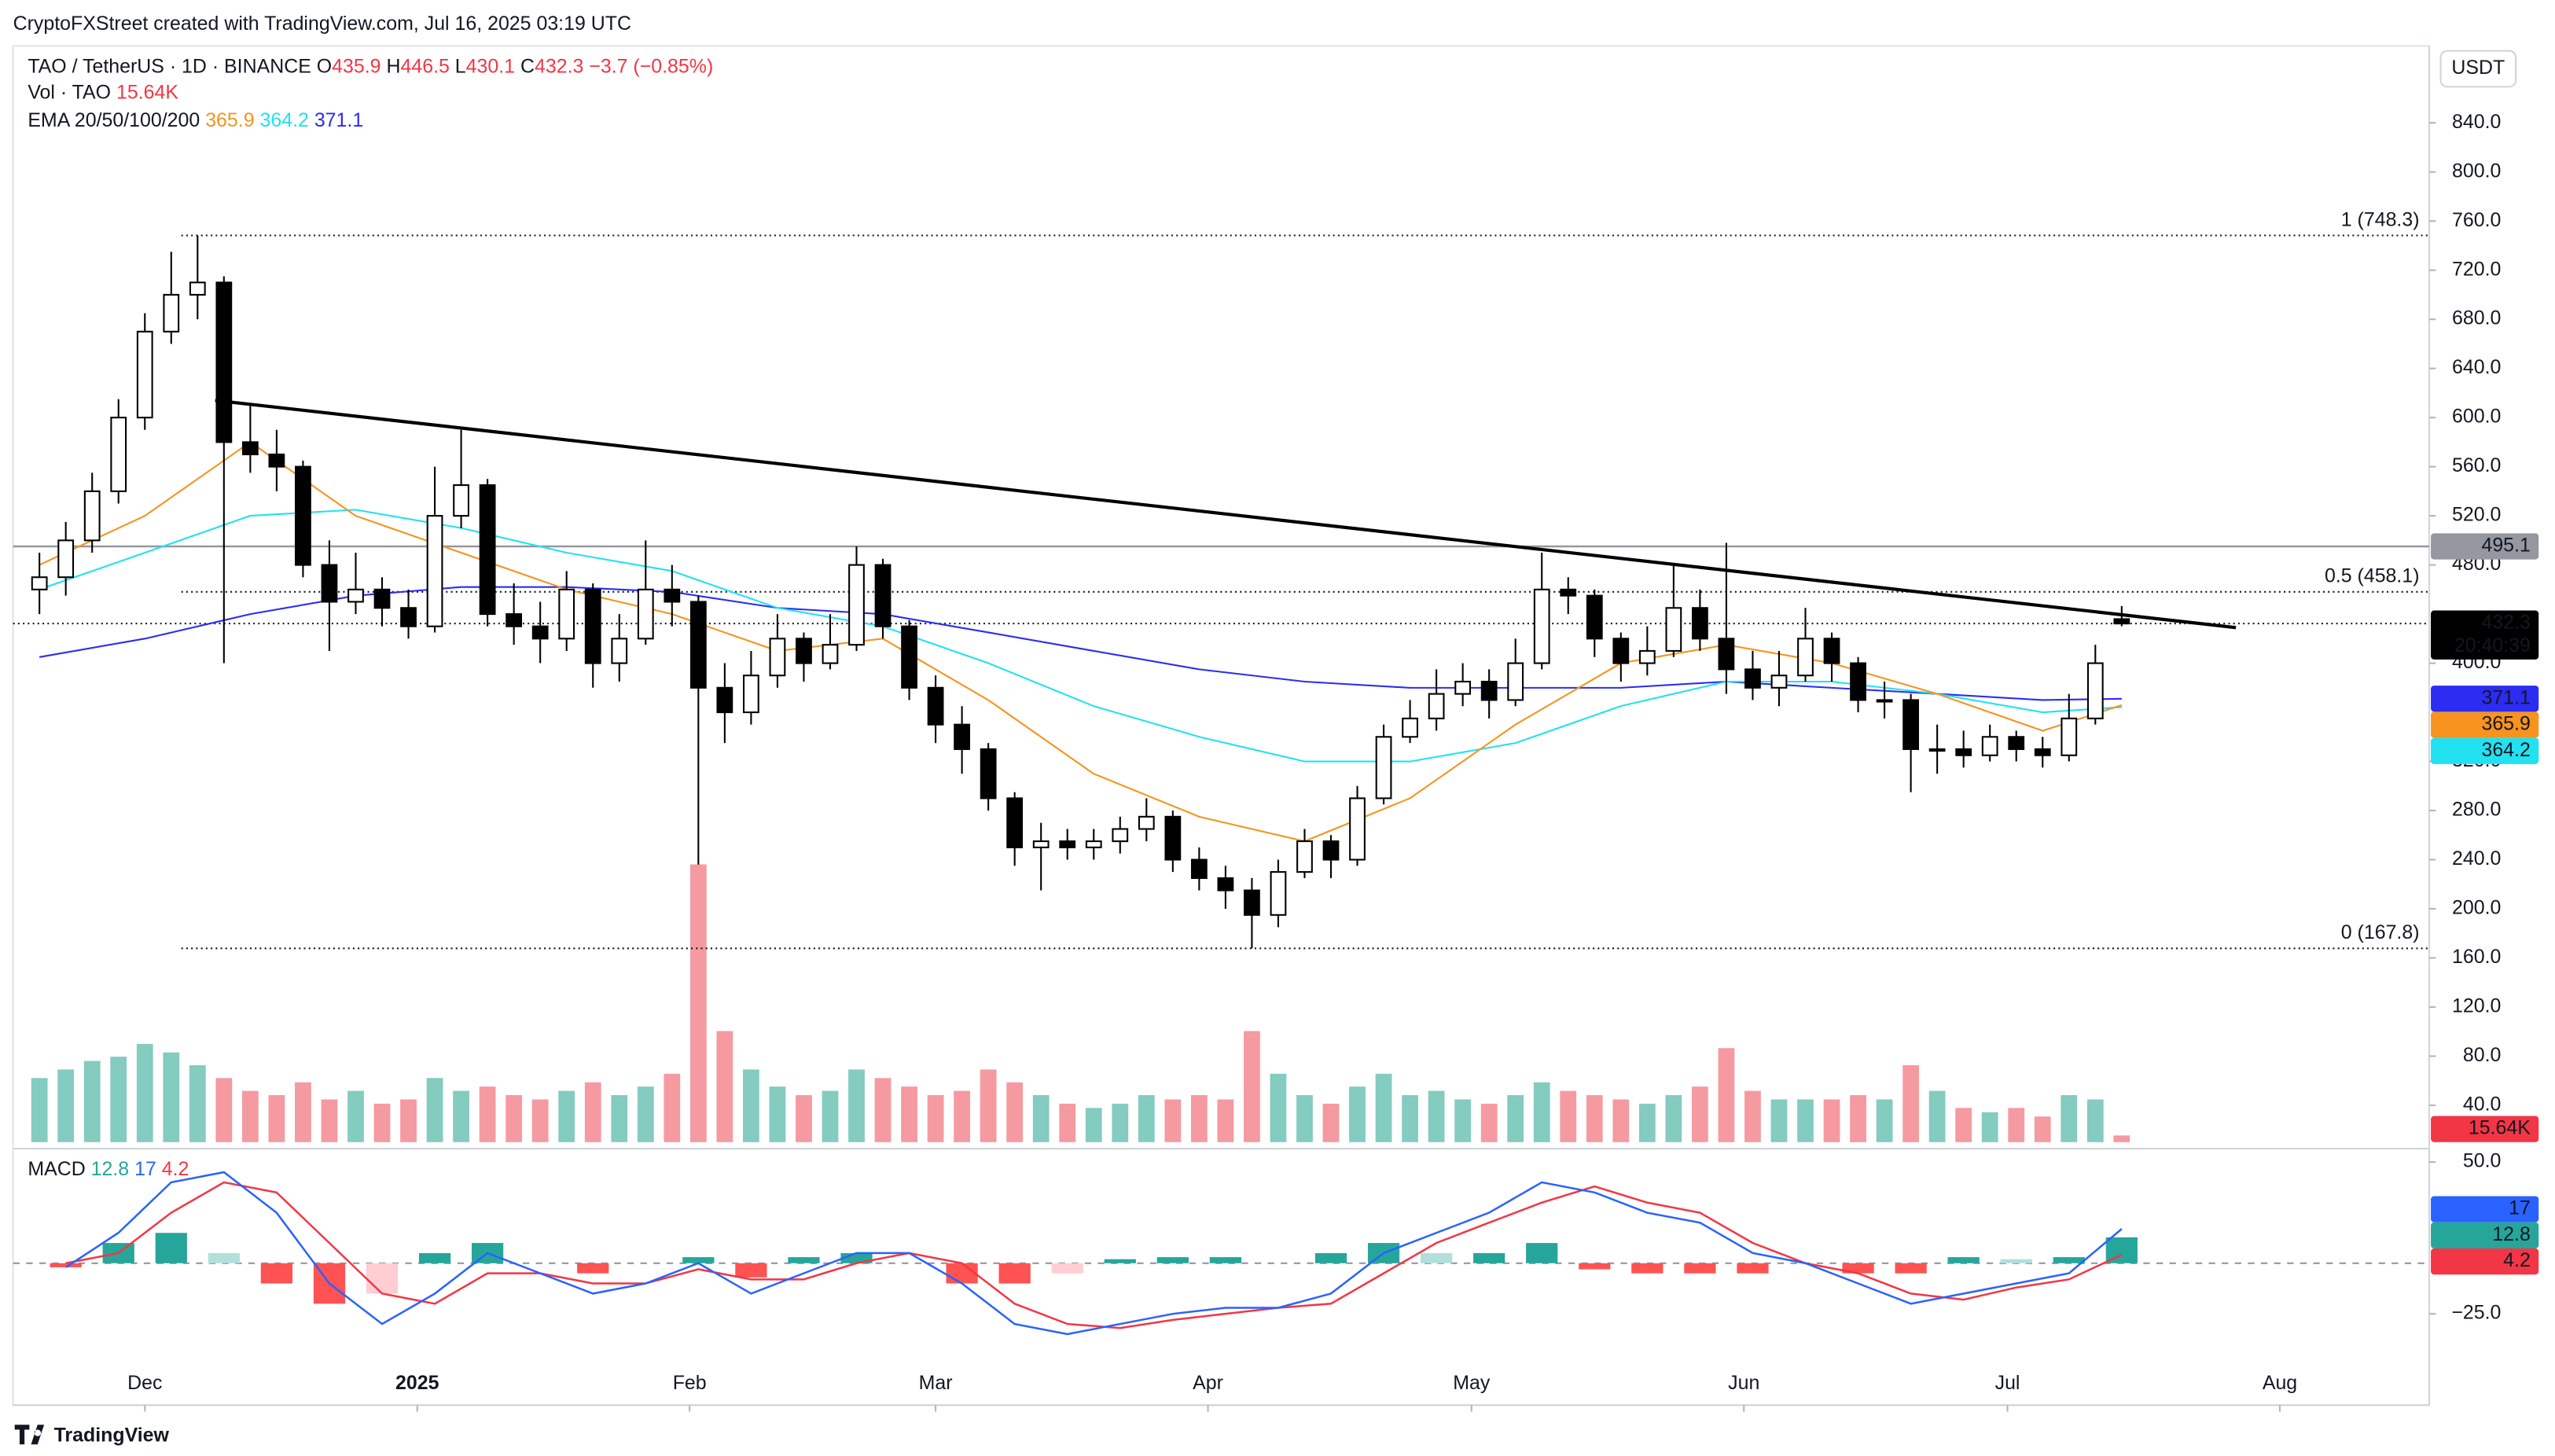 The width and height of the screenshot is (2555, 1456). I want to click on currency: USDT, so click(2478, 68).